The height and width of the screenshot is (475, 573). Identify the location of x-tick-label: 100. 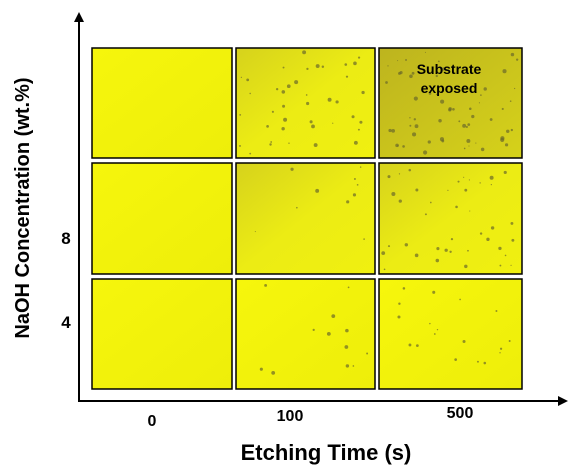
(290, 416).